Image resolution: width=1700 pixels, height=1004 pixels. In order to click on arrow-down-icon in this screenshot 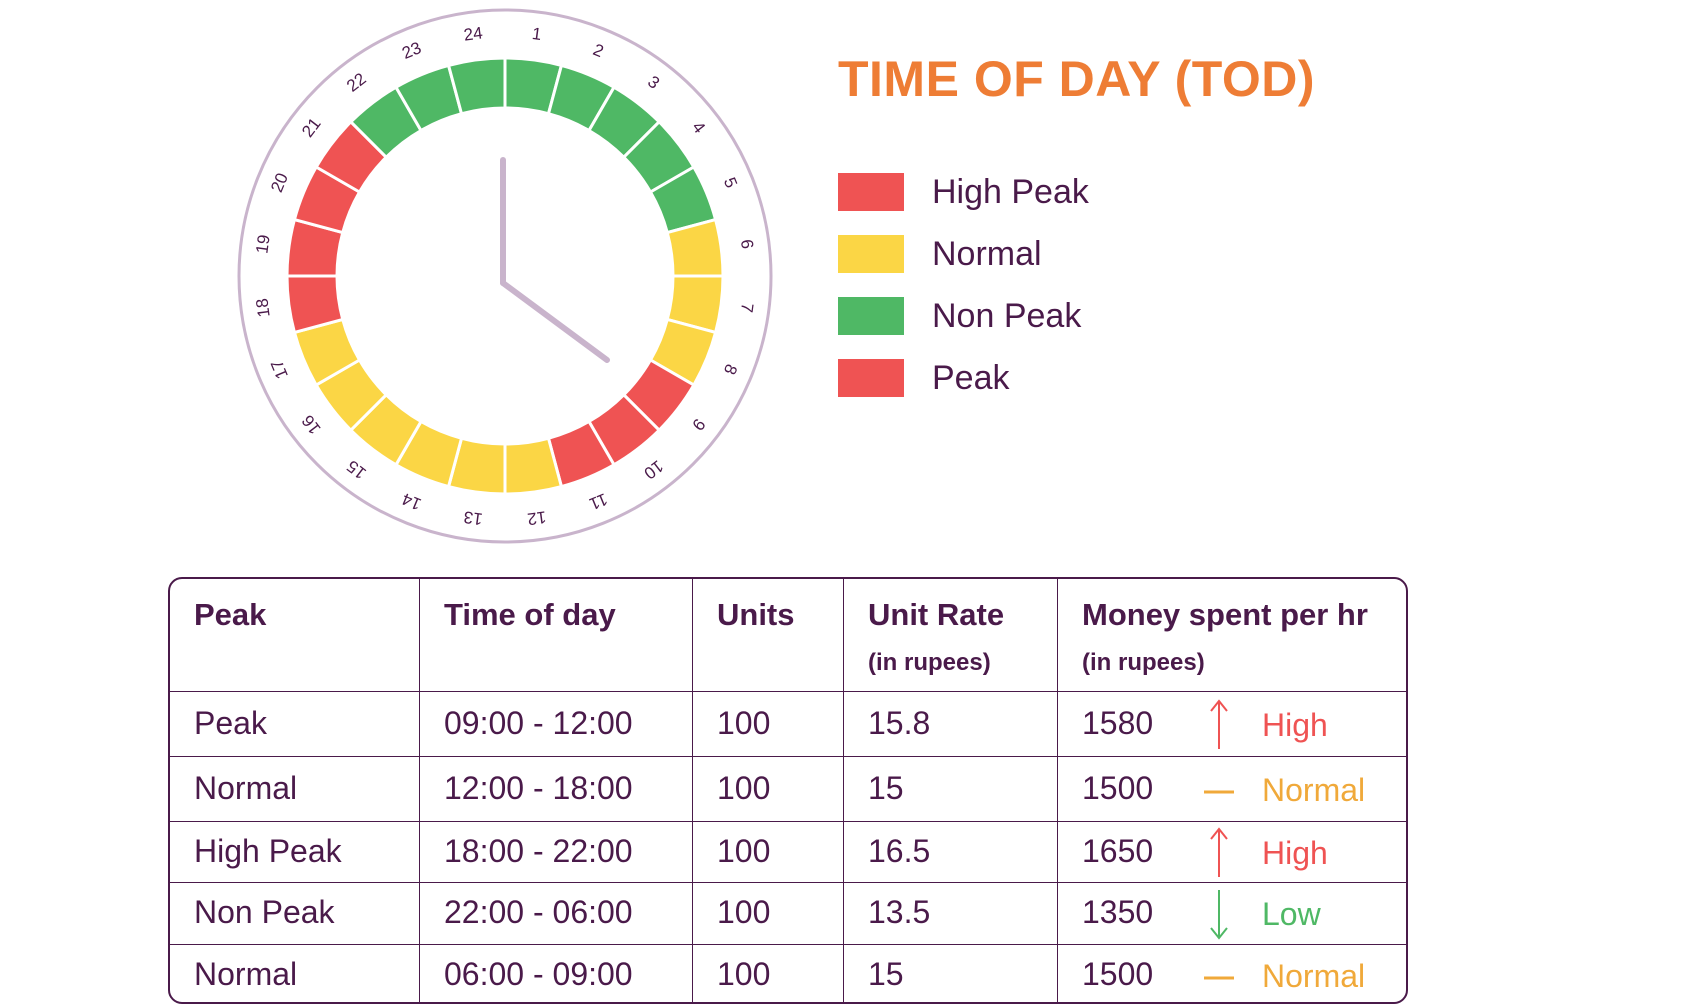, I will do `click(1219, 915)`.